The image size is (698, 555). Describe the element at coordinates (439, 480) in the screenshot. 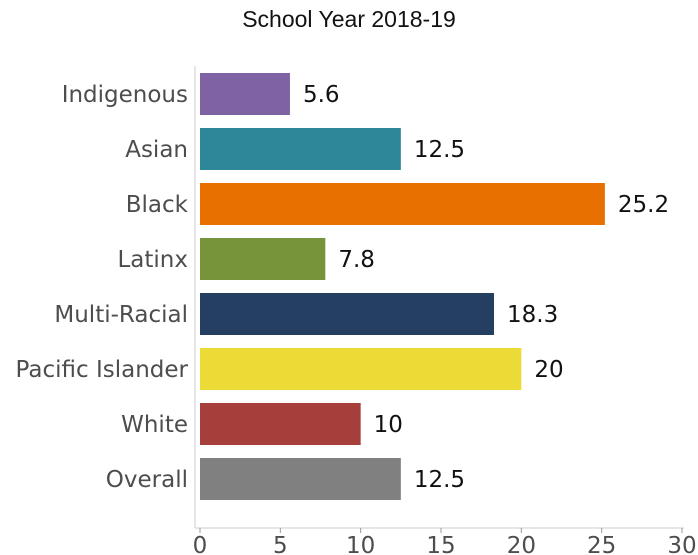

I see `value-label-overall: 12.5` at that location.